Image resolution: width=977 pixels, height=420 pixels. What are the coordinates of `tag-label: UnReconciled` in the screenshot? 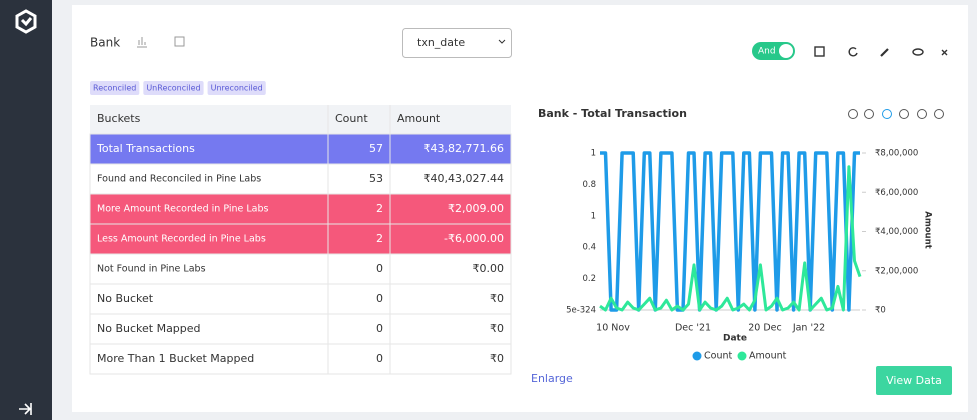 It's located at (173, 88).